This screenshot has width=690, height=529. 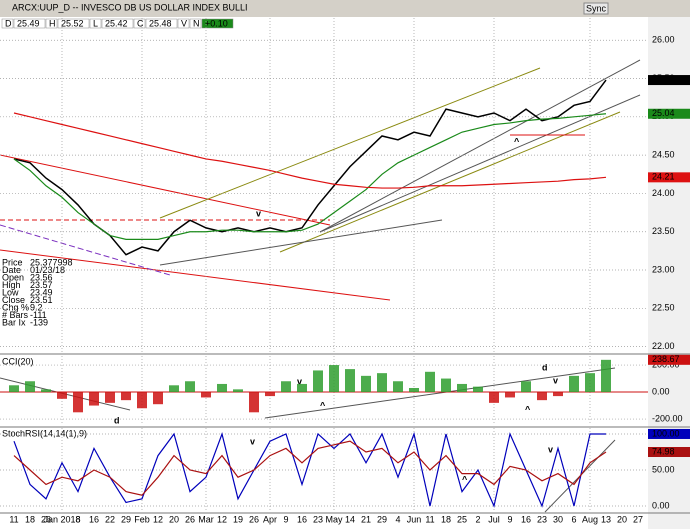 What do you see at coordinates (446, 519) in the screenshot?
I see `x-tick-label: 18` at bounding box center [446, 519].